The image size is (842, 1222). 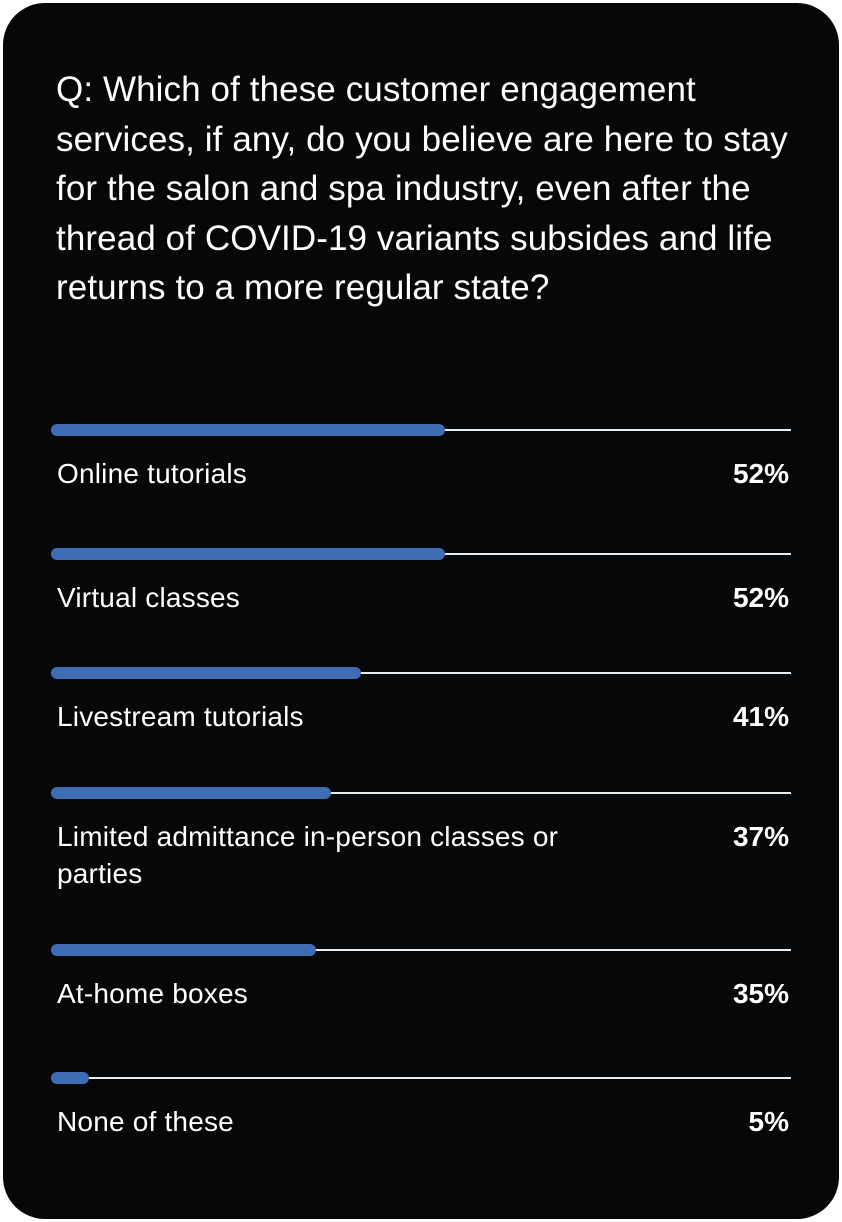 What do you see at coordinates (145, 1121) in the screenshot?
I see `result-label: None of these` at bounding box center [145, 1121].